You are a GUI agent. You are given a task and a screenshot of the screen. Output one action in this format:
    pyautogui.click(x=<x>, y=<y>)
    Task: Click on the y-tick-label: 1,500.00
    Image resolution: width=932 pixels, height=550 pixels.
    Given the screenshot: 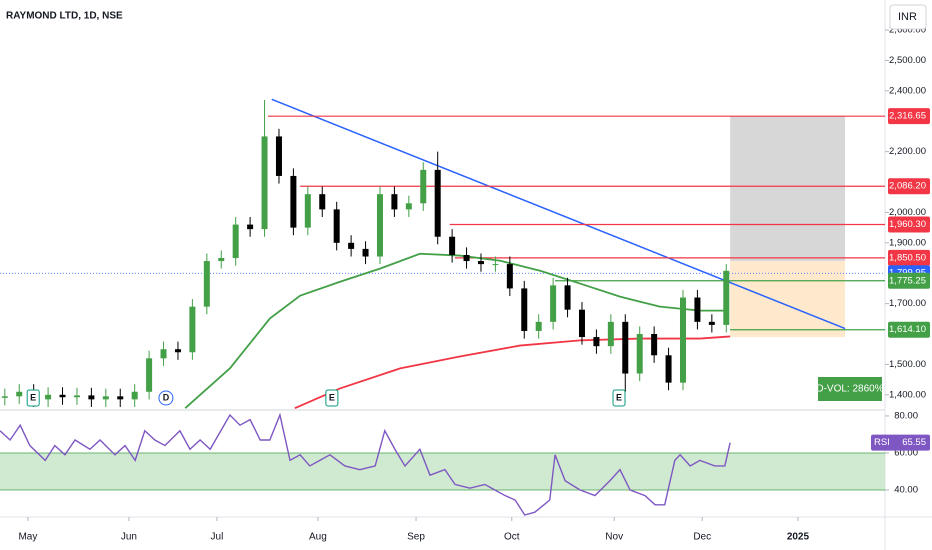 What is the action you would take?
    pyautogui.click(x=907, y=364)
    